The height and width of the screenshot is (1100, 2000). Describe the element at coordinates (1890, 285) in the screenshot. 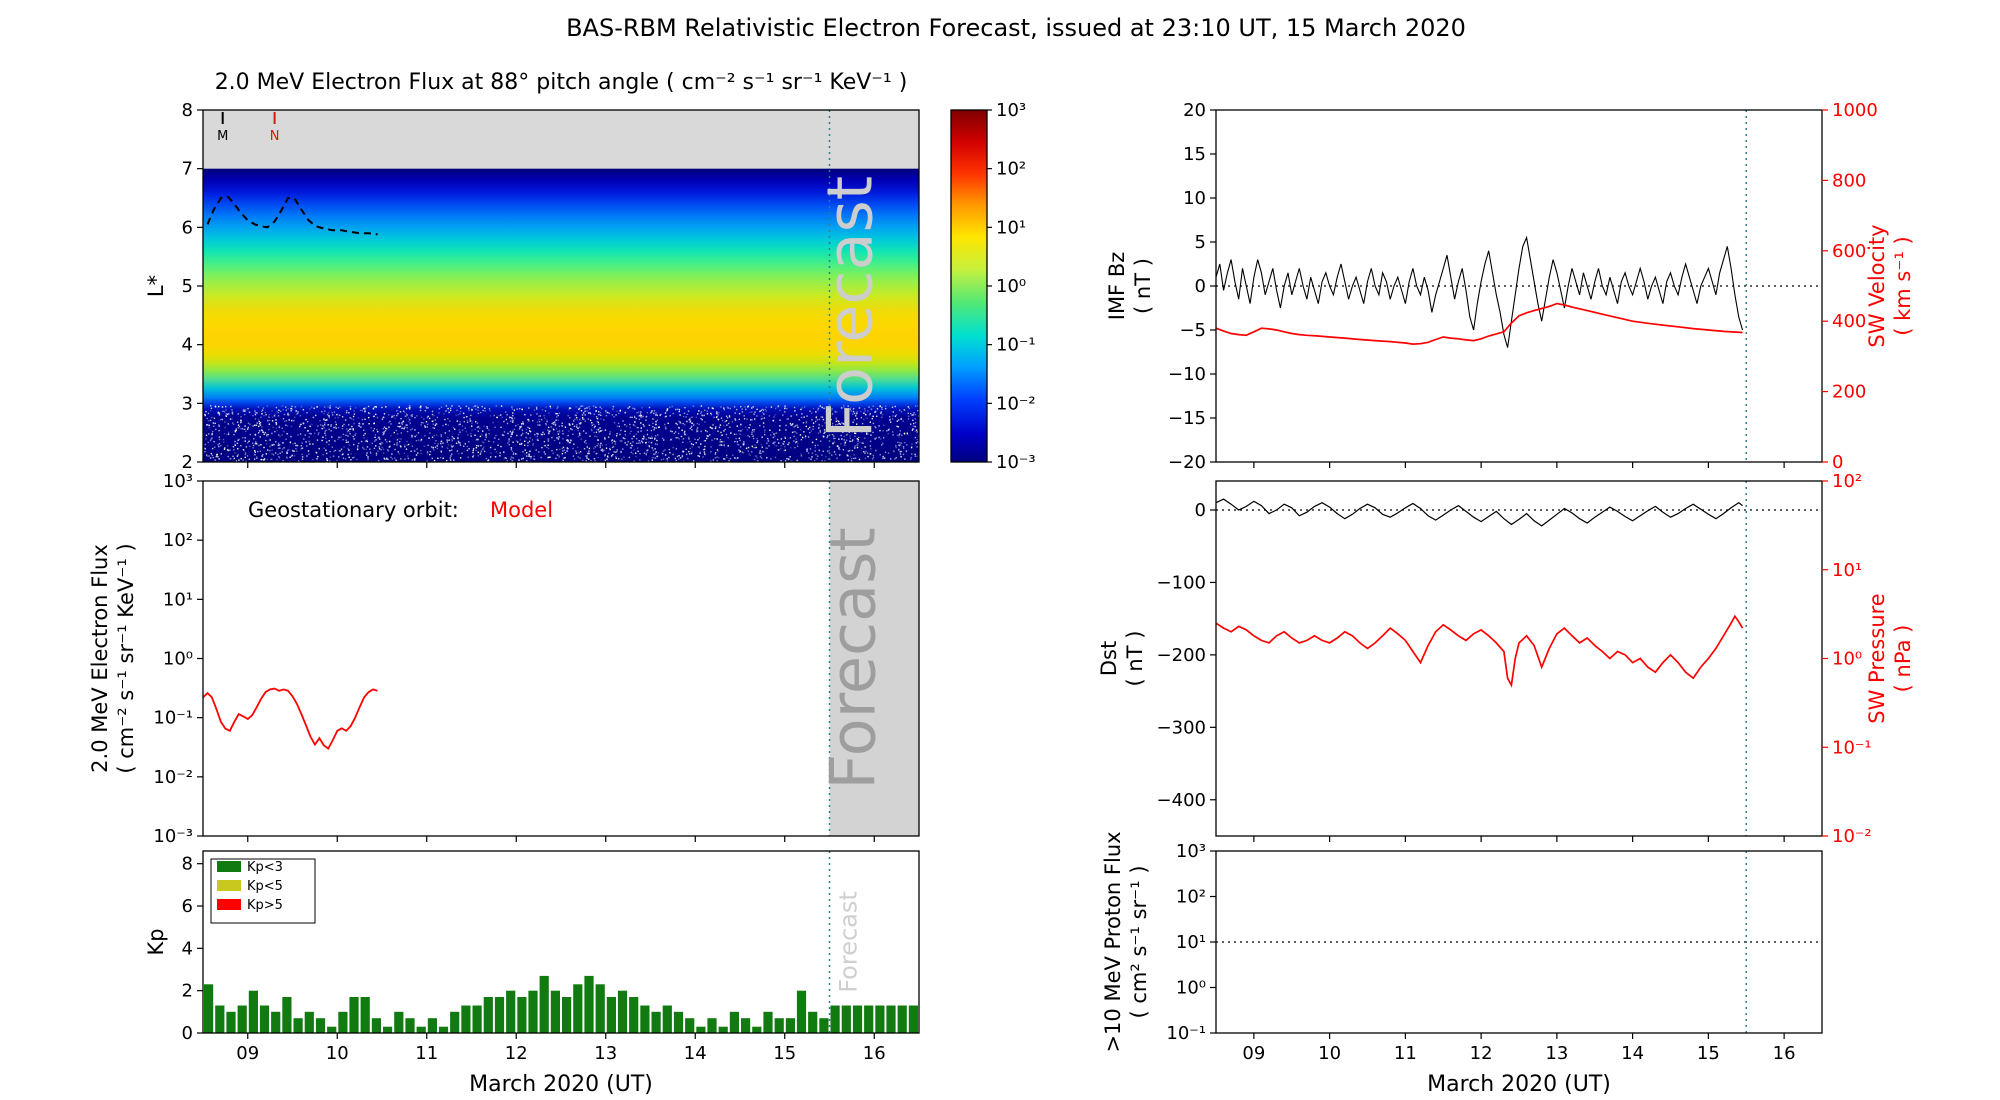

I see `svg-text: SW Velocity( km s⁻¹ )` at that location.